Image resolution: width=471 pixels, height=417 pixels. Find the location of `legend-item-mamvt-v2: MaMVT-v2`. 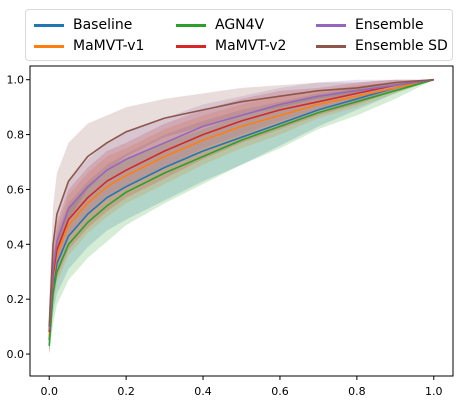

legend-item-mamvt-v2: MaMVT-v2 is located at coordinates (231, 46).